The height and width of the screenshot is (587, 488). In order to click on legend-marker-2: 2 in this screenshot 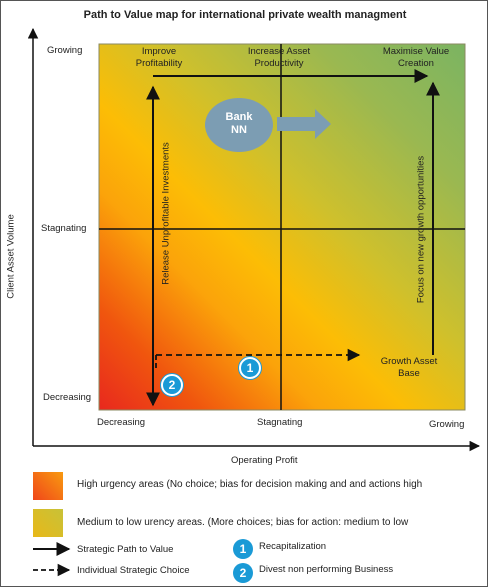, I will do `click(243, 573)`.